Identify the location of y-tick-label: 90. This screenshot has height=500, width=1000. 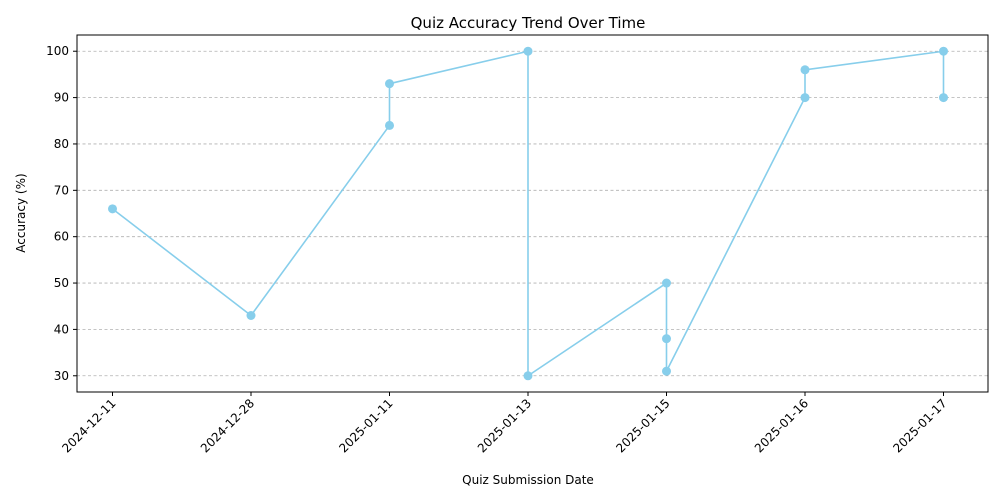
(61, 98).